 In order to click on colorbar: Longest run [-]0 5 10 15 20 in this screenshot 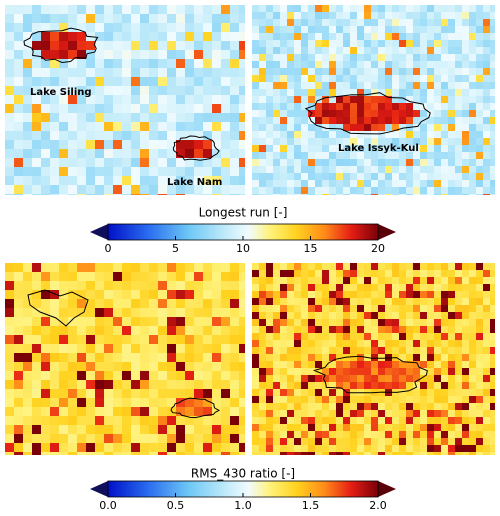, I will do `click(243, 230)`.